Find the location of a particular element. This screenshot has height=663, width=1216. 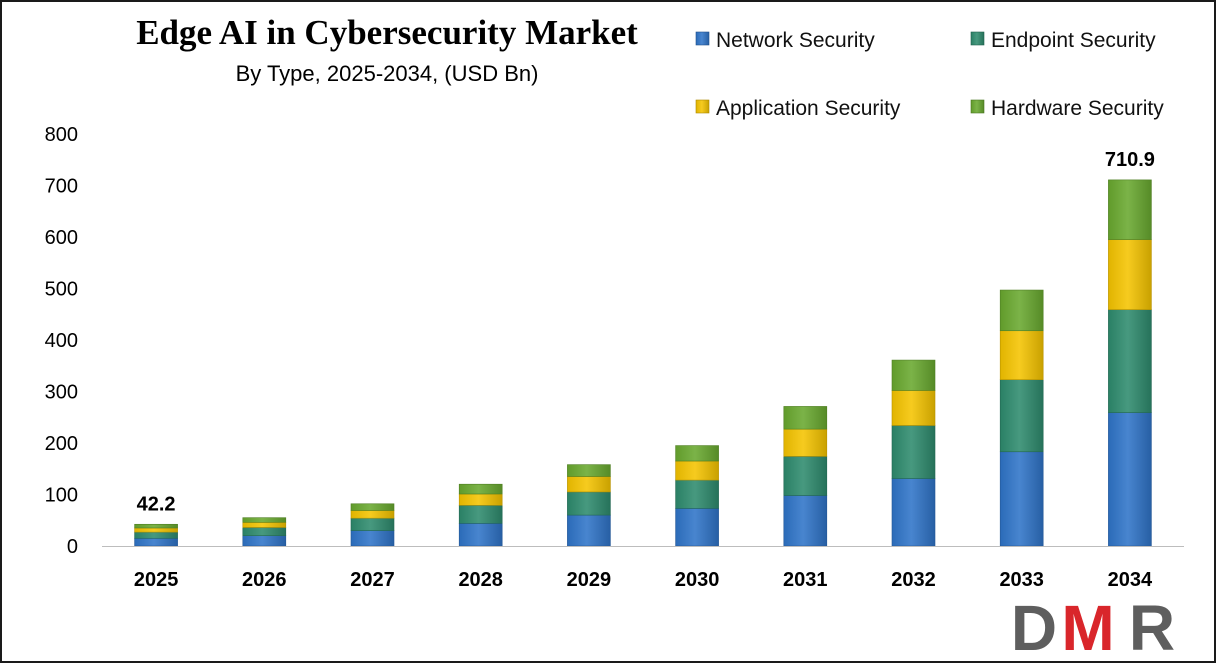

x-tick-label: 2029 is located at coordinates (589, 580).